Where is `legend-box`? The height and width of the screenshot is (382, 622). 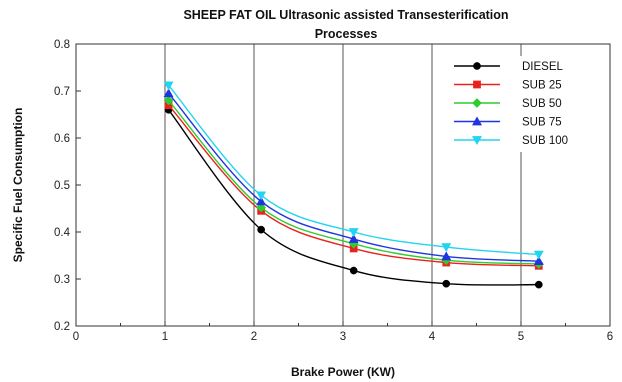
legend-box is located at coordinates (521, 104).